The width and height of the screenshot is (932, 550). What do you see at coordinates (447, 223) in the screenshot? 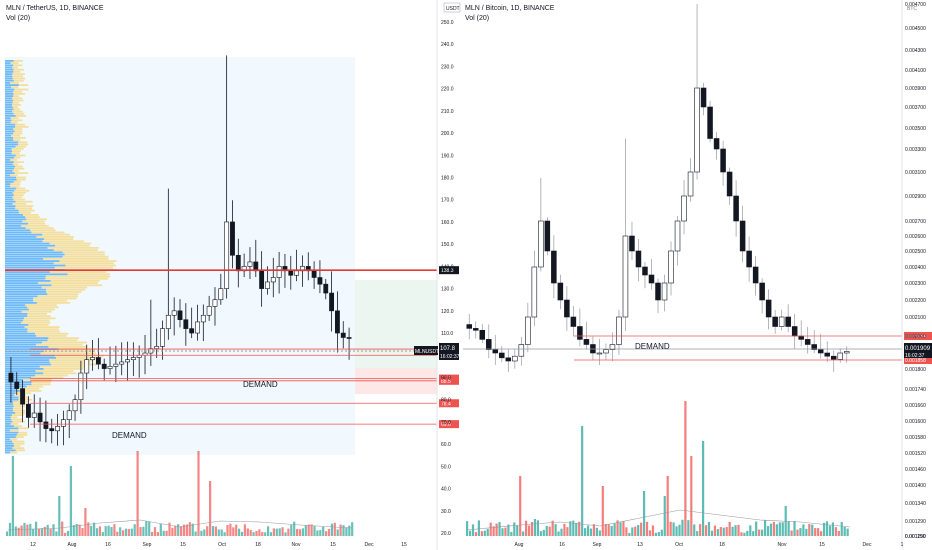
I see `left-axis-tick: 160.0` at bounding box center [447, 223].